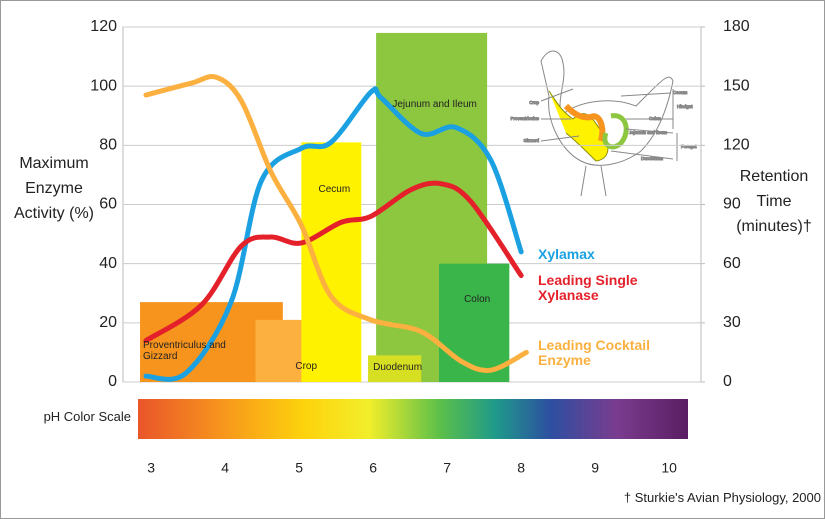 The width and height of the screenshot is (825, 519). I want to click on bar-label: Duodenum, so click(398, 367).